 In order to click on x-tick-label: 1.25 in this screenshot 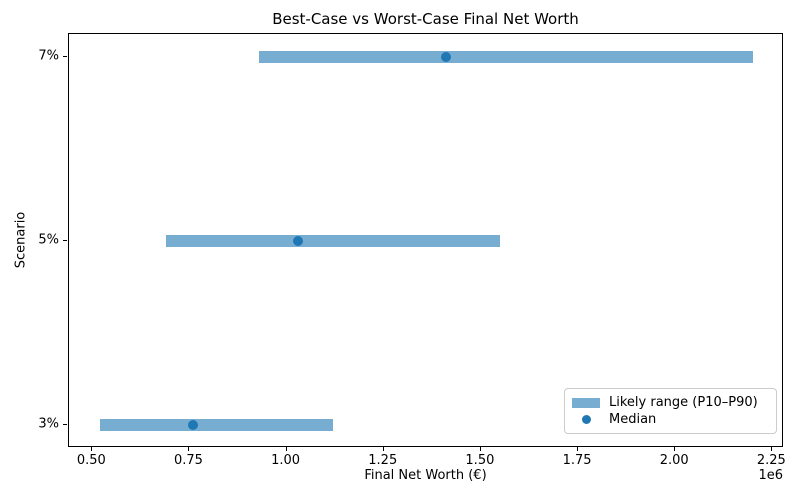, I will do `click(383, 460)`.